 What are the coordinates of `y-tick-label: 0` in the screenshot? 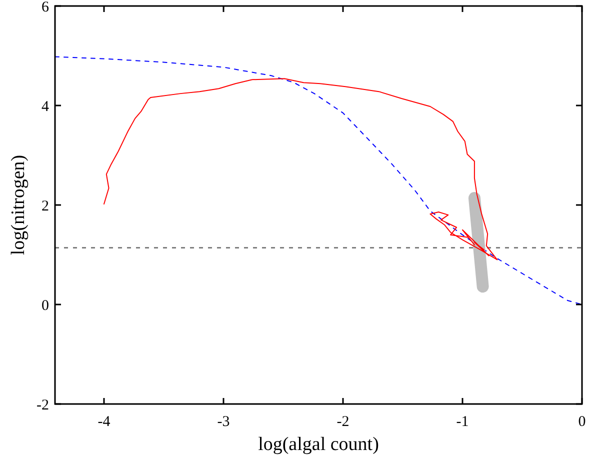 It's located at (45, 306).